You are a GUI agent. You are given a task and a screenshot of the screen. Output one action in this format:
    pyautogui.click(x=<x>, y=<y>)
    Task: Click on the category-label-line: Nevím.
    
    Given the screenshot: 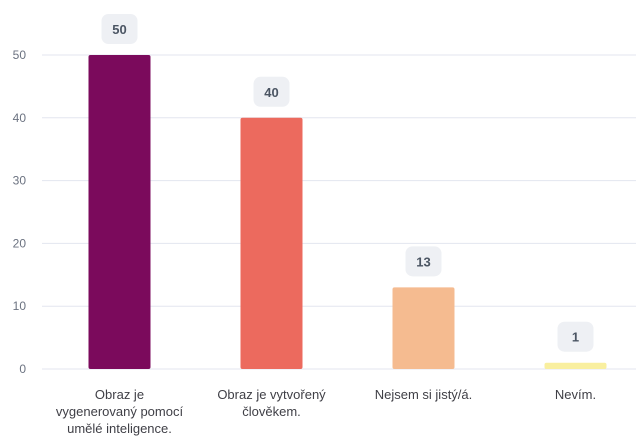 What is the action you would take?
    pyautogui.click(x=575, y=394)
    